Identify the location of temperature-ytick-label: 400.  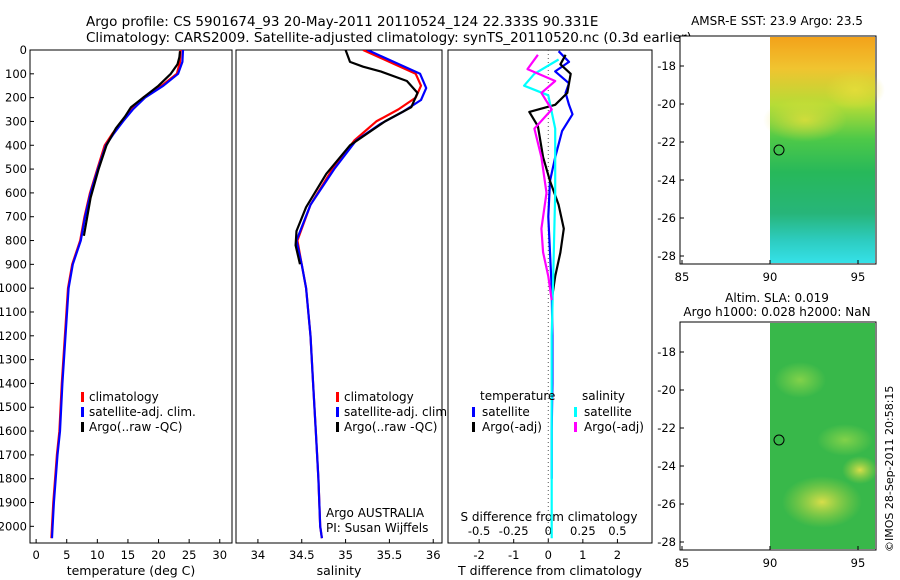
(16, 145).